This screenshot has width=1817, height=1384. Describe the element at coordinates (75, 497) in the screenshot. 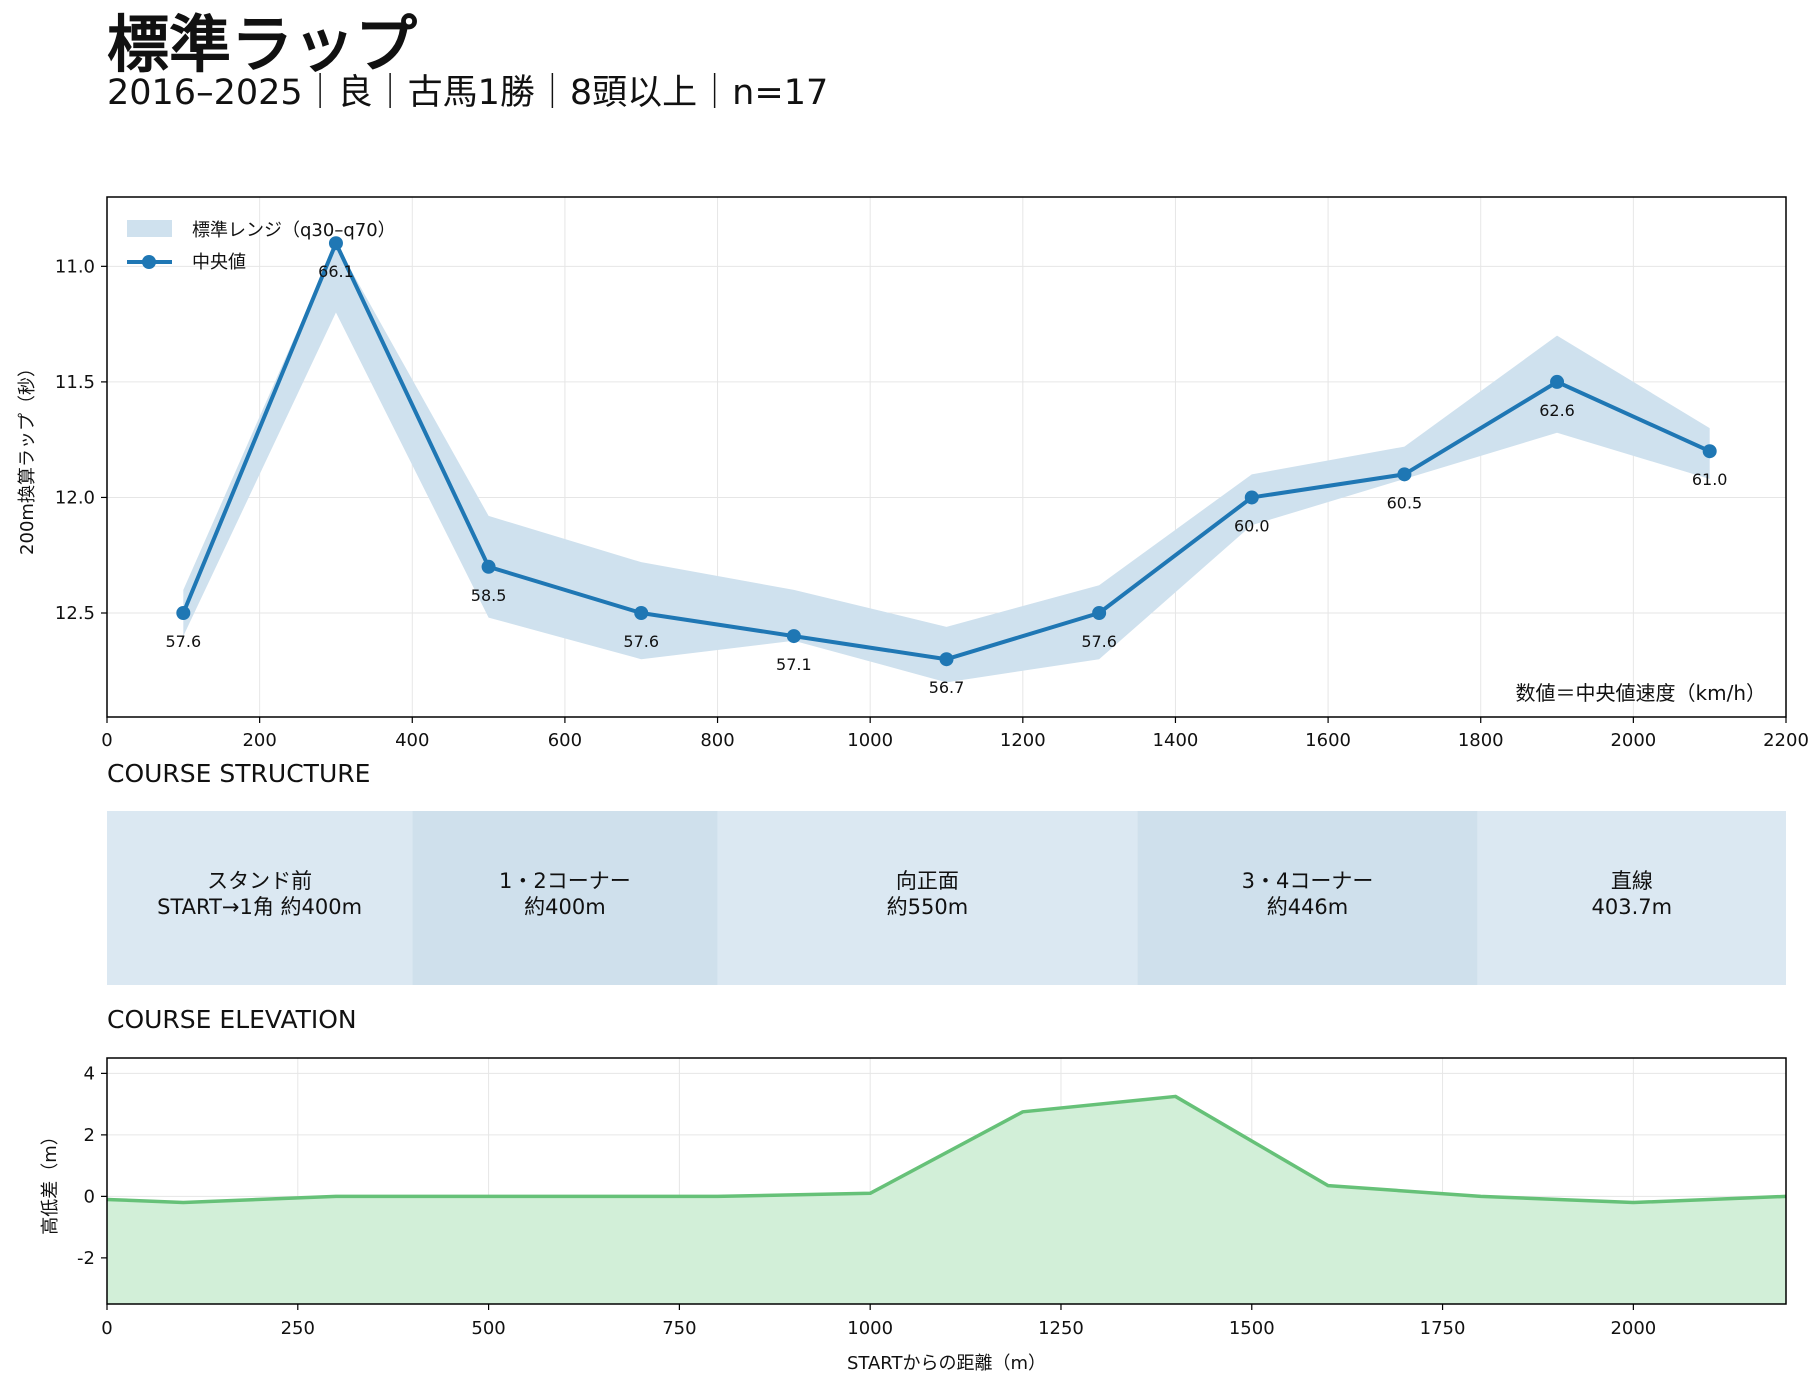

I see `y-tick-label: 12.0` at that location.